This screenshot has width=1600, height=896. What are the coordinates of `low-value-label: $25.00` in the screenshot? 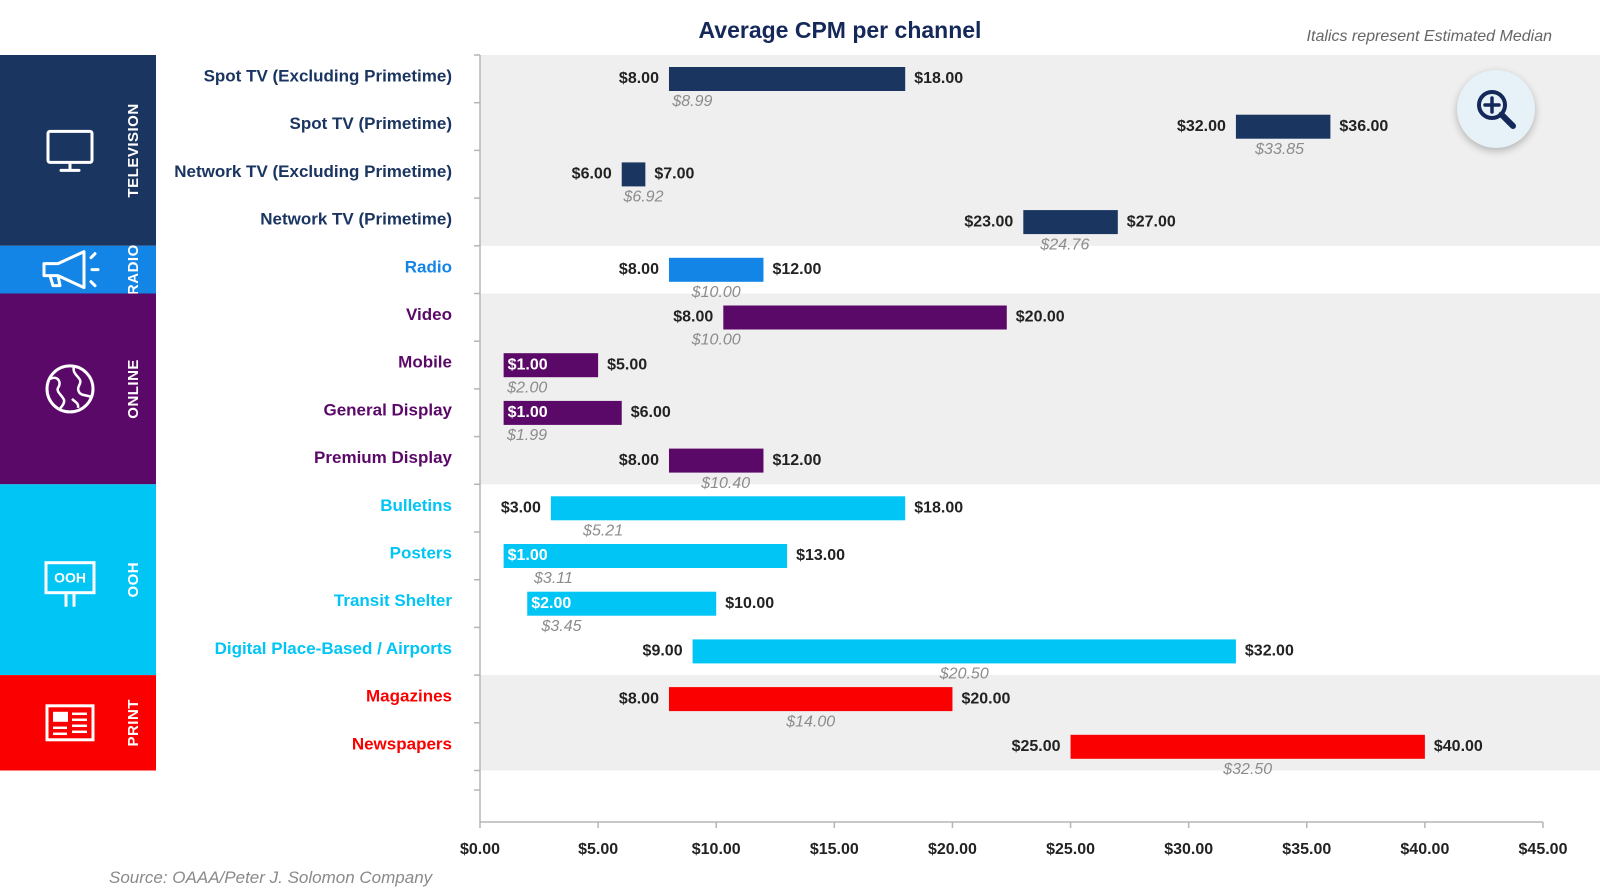 It's located at (1036, 746).